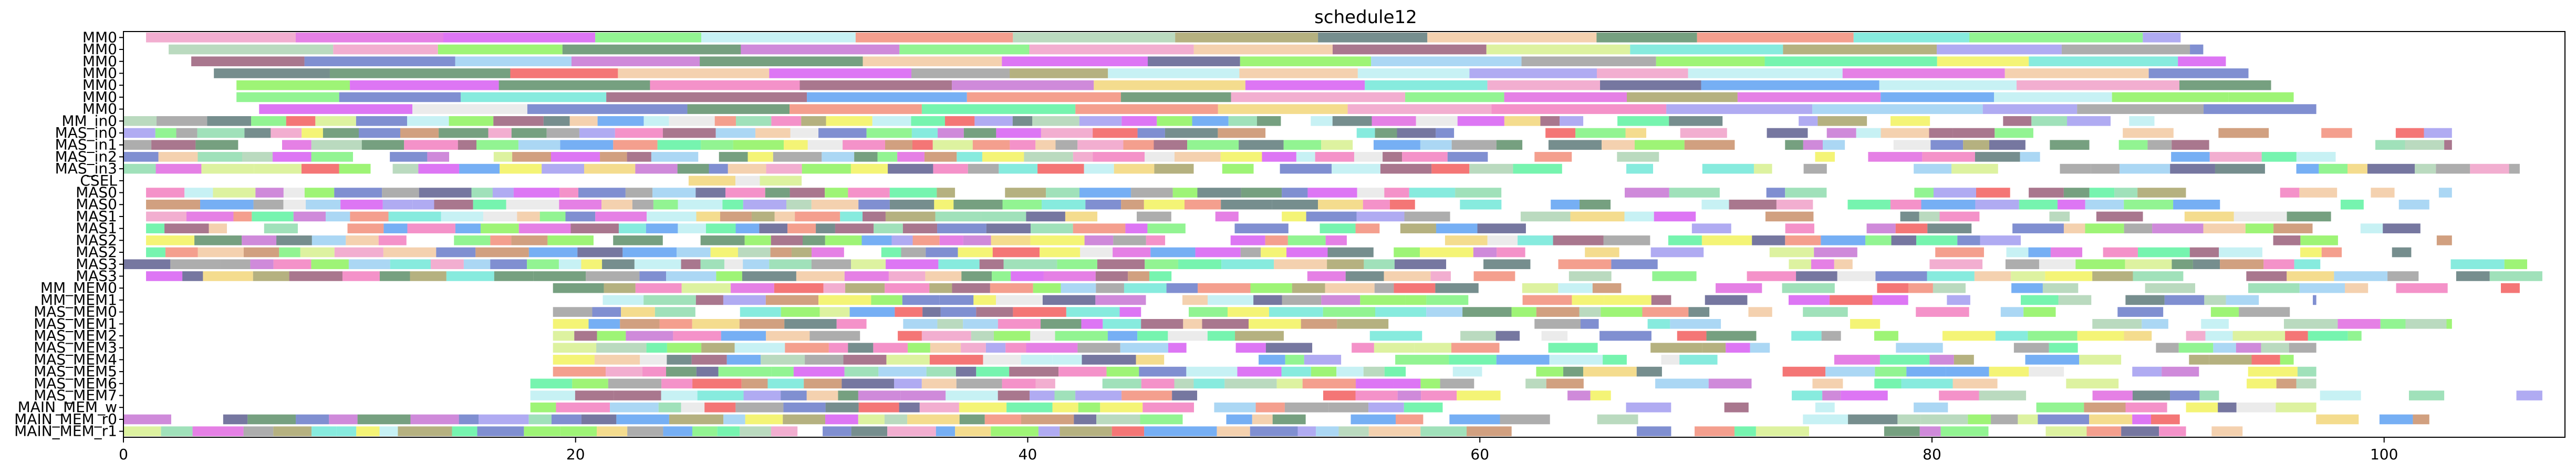  I want to click on x-tick-label: 20, so click(575, 454).